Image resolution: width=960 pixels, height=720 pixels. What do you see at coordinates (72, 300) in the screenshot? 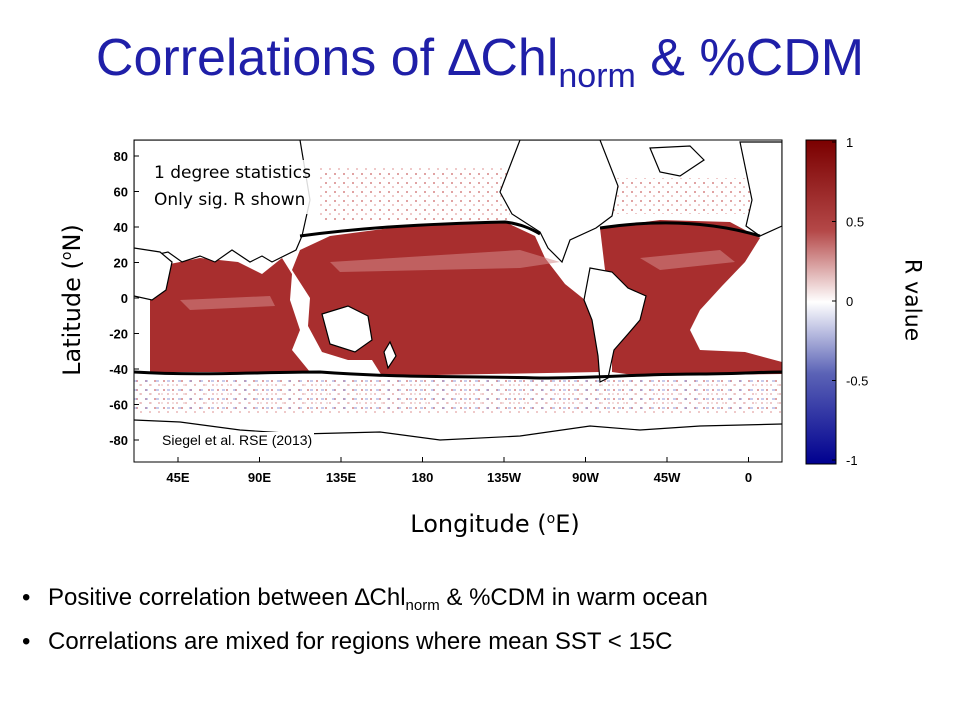
I see `y-axis-label: Latitude (oN)` at bounding box center [72, 300].